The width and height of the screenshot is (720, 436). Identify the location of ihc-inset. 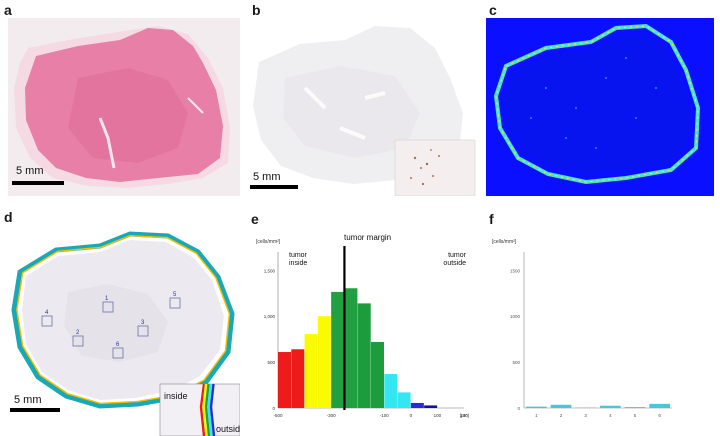
(435, 167).